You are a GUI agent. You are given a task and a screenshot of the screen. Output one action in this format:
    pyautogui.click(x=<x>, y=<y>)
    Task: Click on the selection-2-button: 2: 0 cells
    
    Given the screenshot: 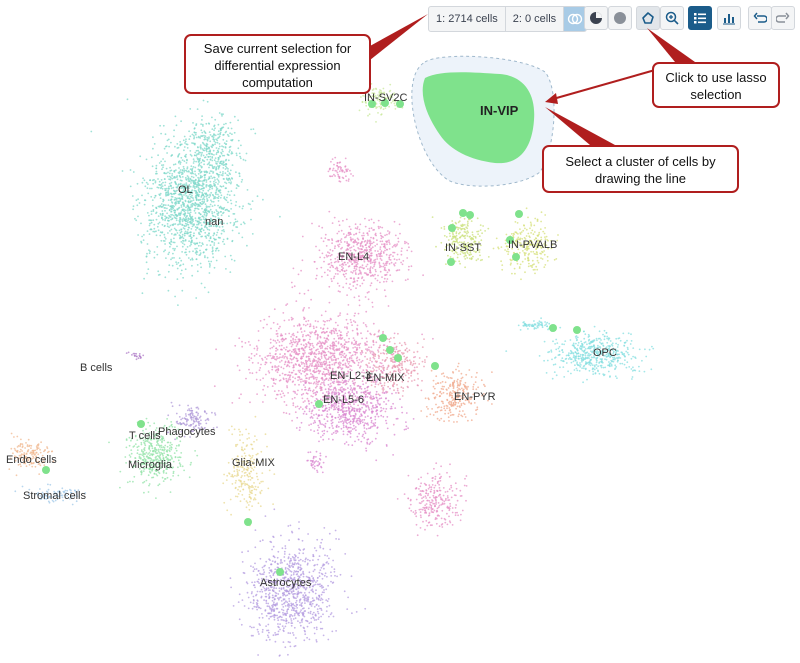 What is the action you would take?
    pyautogui.click(x=535, y=19)
    